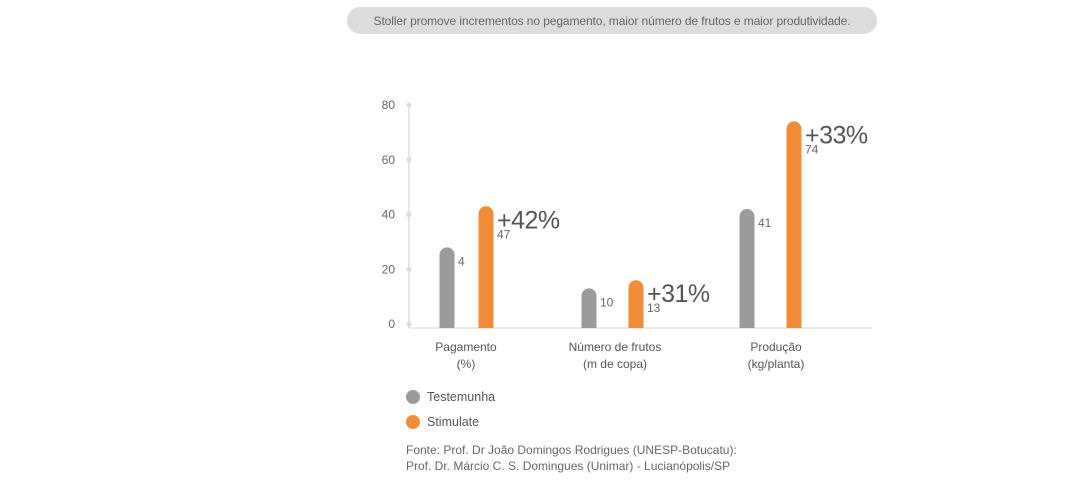  I want to click on x-category-label: (%), so click(466, 364).